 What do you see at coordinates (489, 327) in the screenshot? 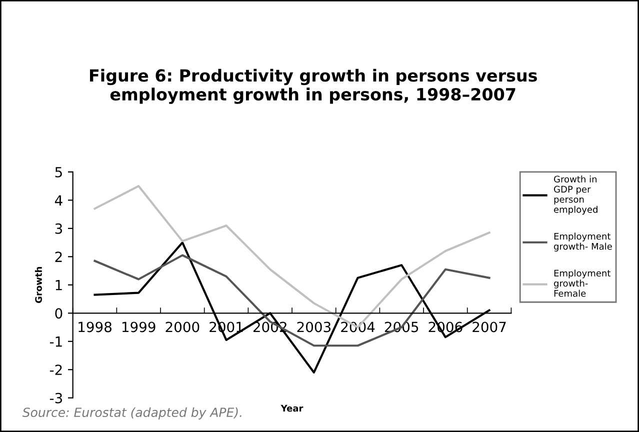
I see `x-tick-label: 2007` at bounding box center [489, 327].